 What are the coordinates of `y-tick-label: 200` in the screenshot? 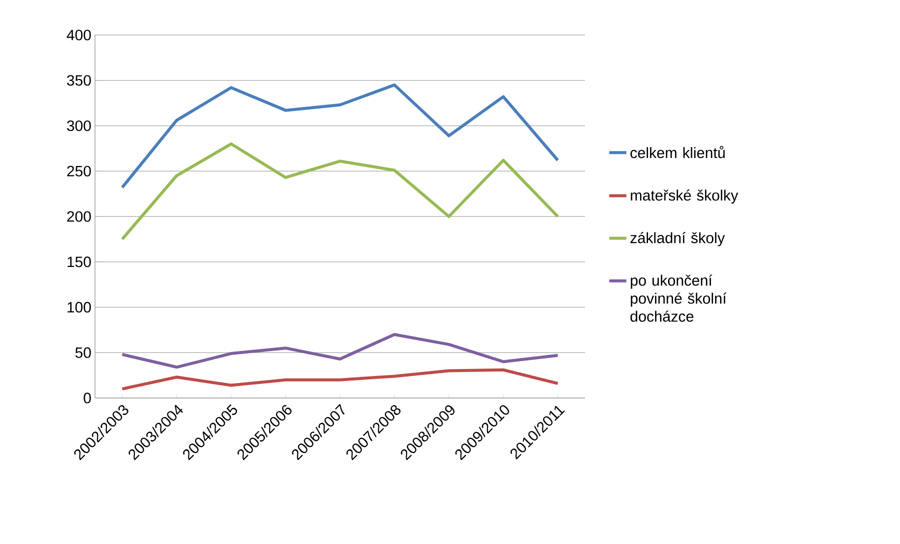 It's located at (79, 216).